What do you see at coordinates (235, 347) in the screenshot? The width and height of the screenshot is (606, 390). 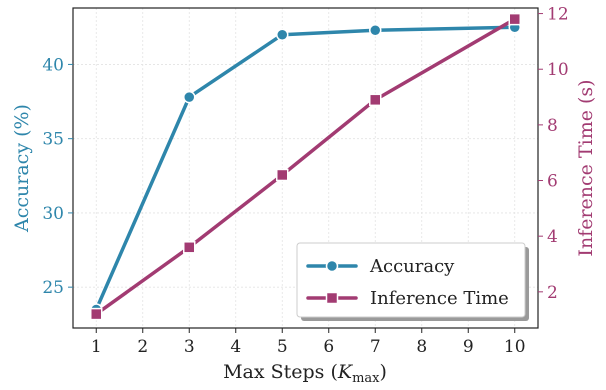 I see `x-tick-label: 4` at bounding box center [235, 347].